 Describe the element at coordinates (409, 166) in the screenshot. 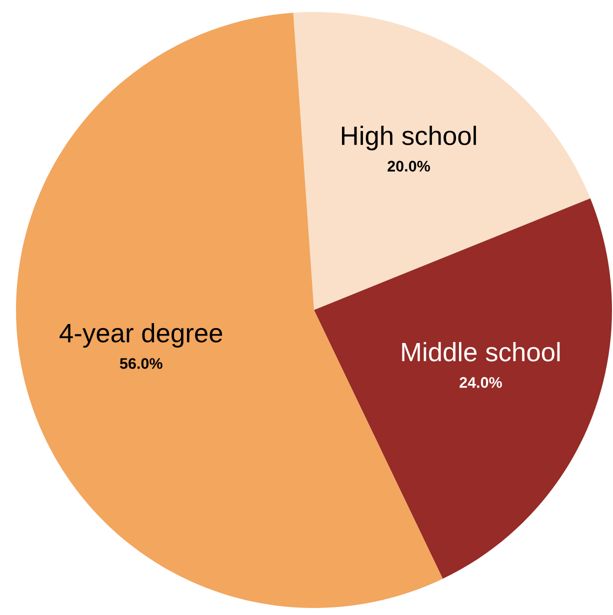

I see `data-label: 20.0%` at that location.